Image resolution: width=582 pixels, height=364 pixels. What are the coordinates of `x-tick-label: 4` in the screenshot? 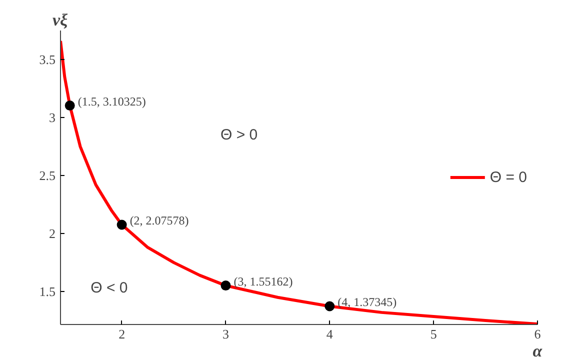 It's located at (330, 334).